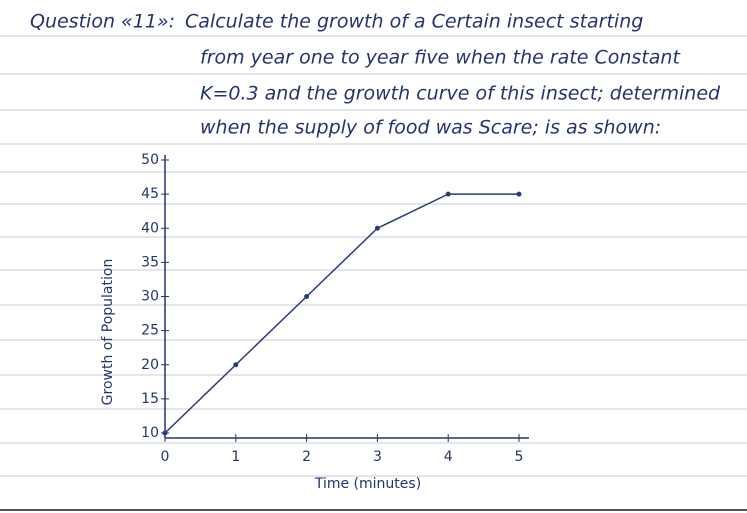 Image resolution: width=747 pixels, height=513 pixels. Describe the element at coordinates (150, 365) in the screenshot. I see `y-tick-label: 20` at that location.